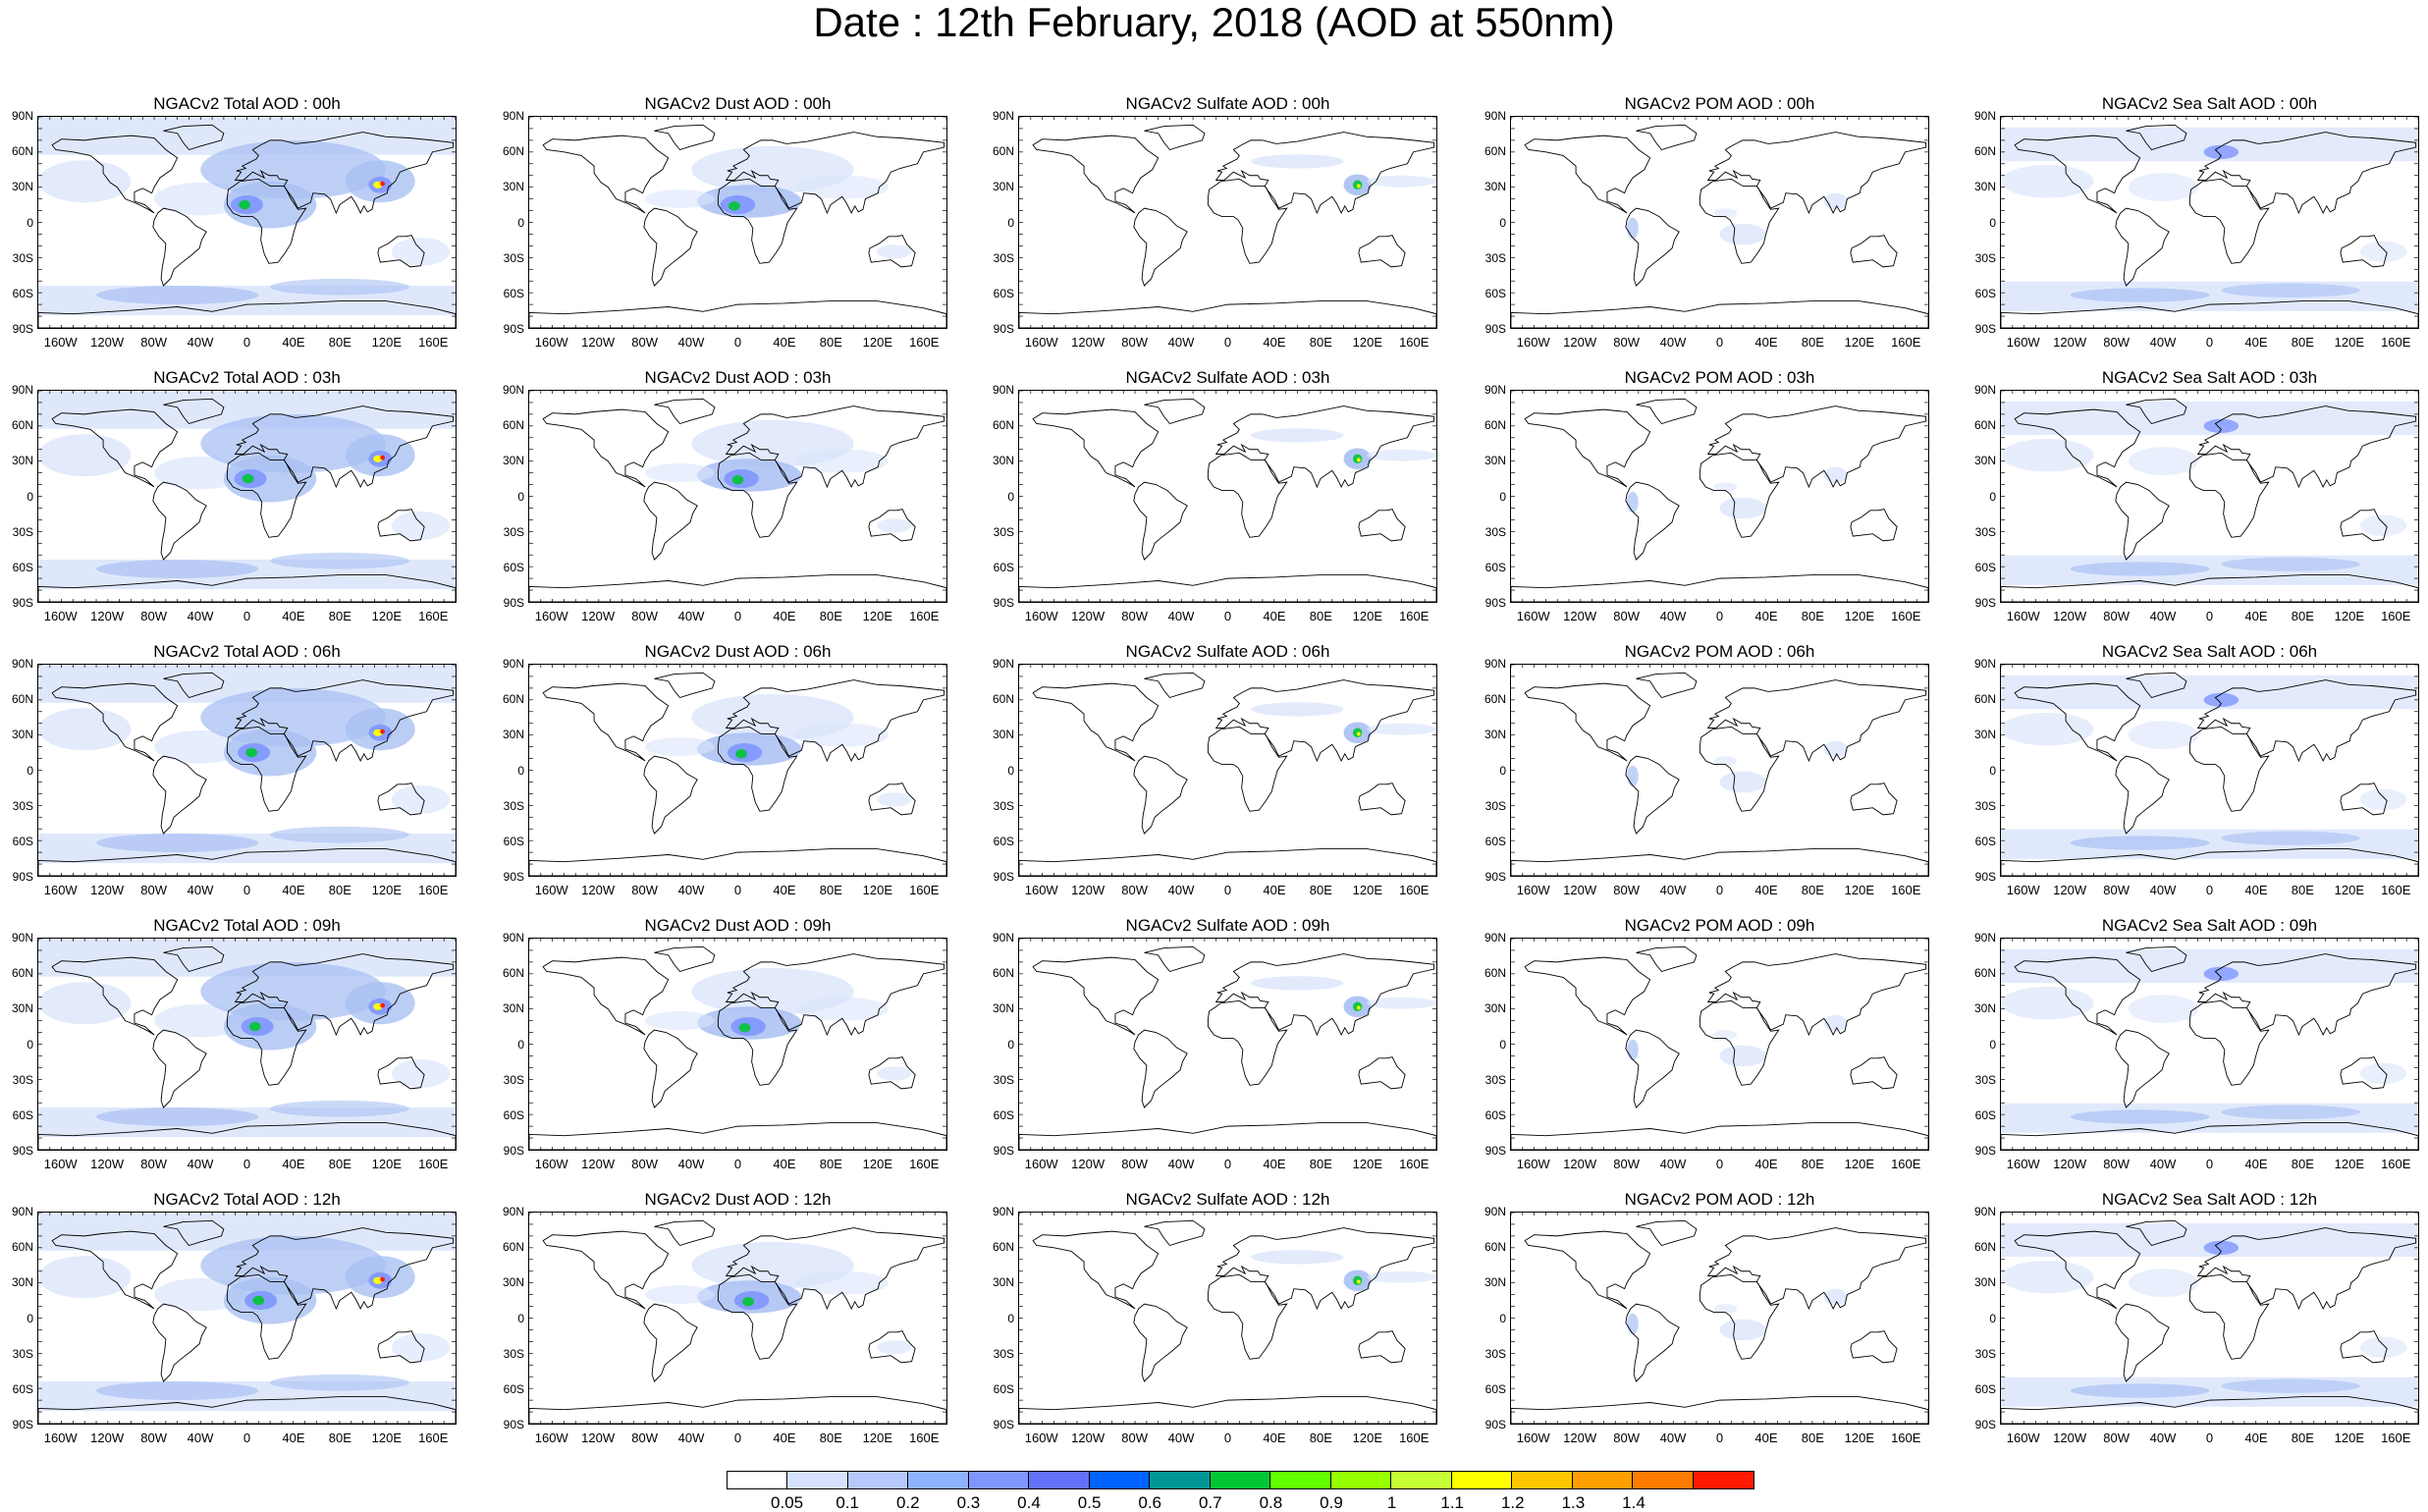 The width and height of the screenshot is (2428, 1512). Describe the element at coordinates (738, 652) in the screenshot. I see `panel-title: NGACv2 Dust AOD : 06h` at that location.